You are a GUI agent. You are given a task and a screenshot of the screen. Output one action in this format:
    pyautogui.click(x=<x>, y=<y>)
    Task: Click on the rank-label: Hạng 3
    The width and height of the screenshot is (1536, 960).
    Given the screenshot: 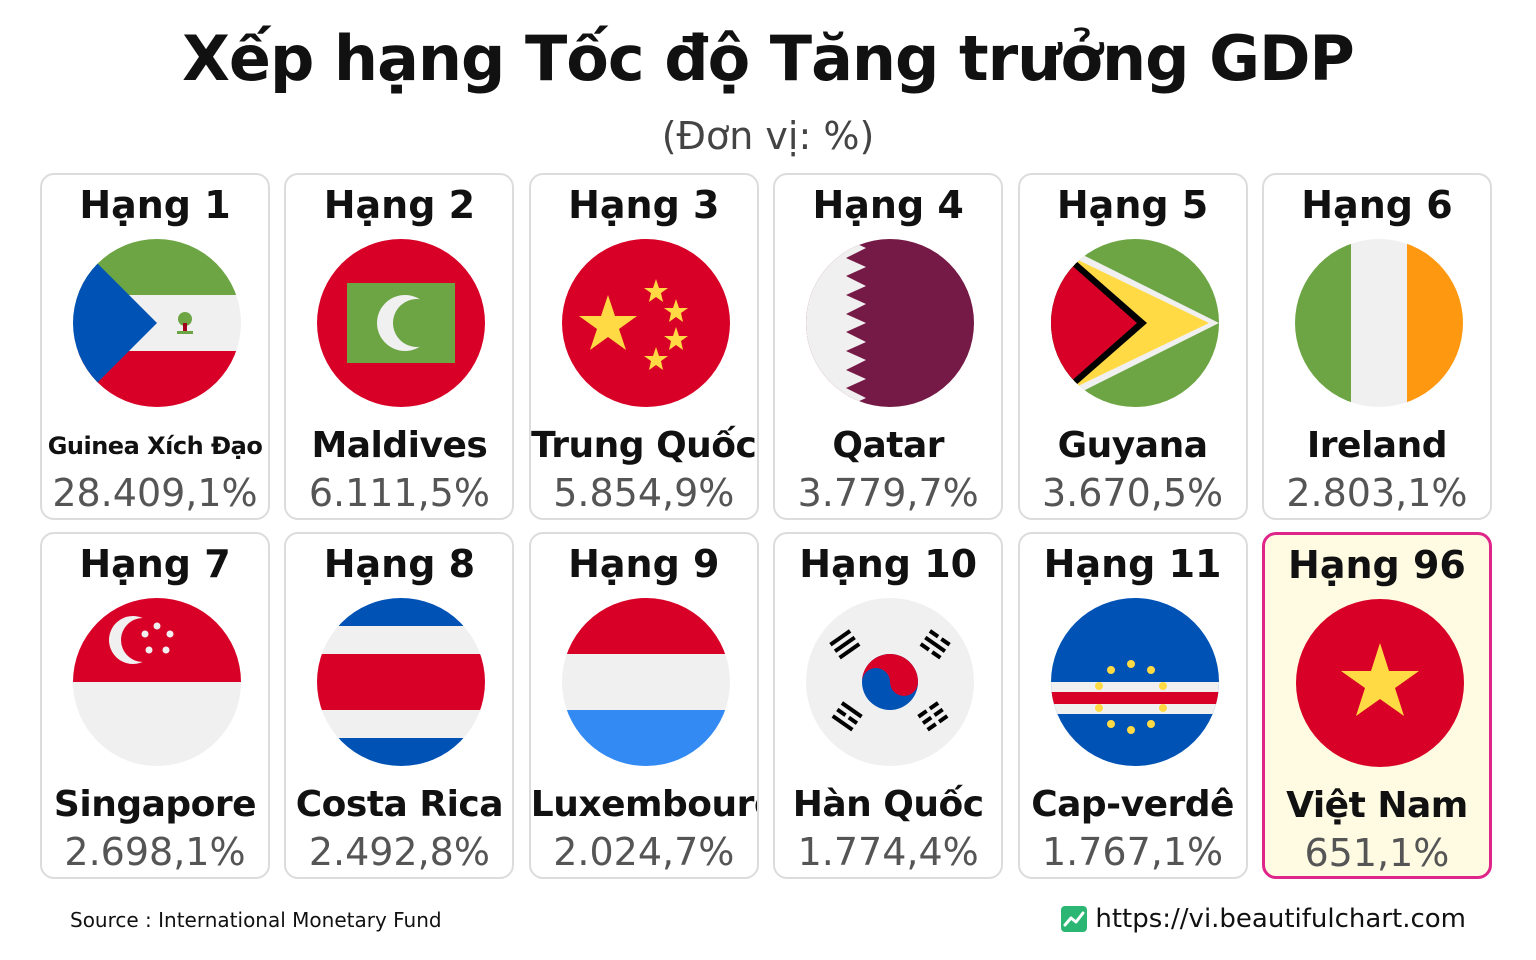 What is the action you would take?
    pyautogui.click(x=644, y=205)
    